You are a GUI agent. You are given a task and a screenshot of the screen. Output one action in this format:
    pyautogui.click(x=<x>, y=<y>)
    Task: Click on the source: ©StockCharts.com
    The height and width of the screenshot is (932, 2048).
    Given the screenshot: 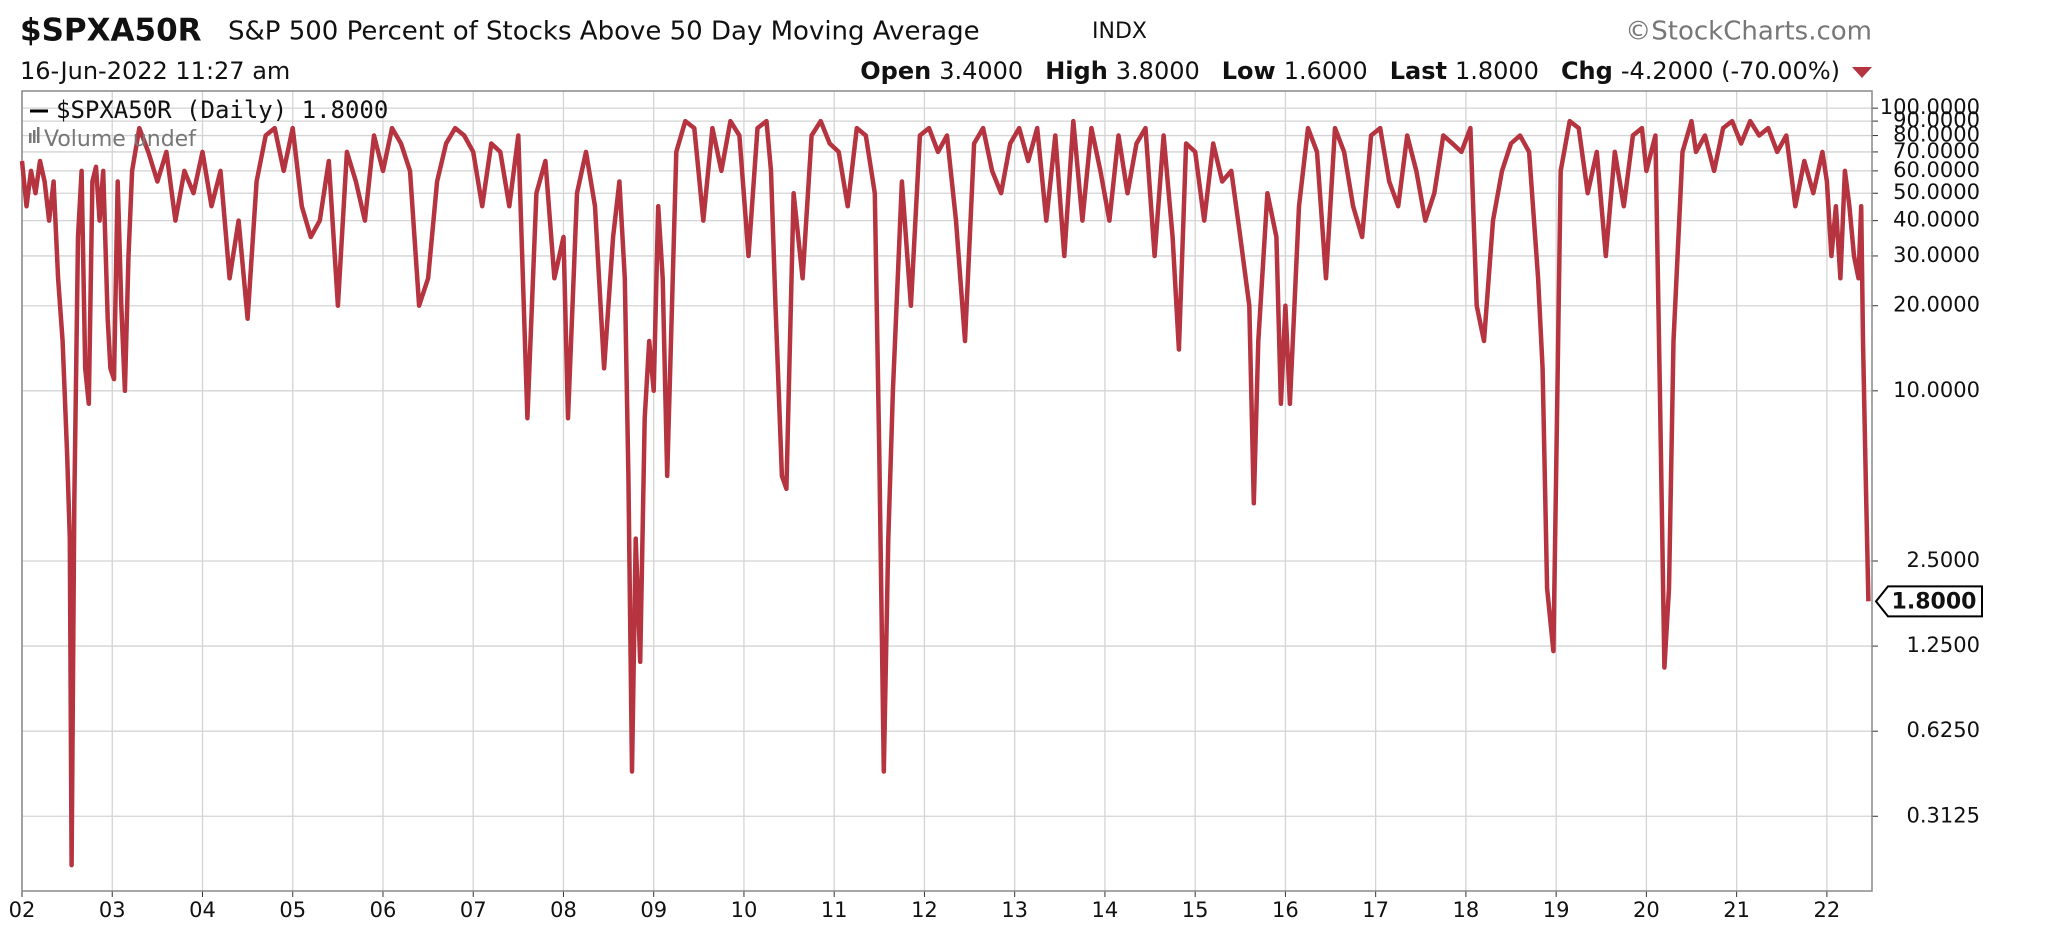 What is the action you would take?
    pyautogui.click(x=1748, y=32)
    